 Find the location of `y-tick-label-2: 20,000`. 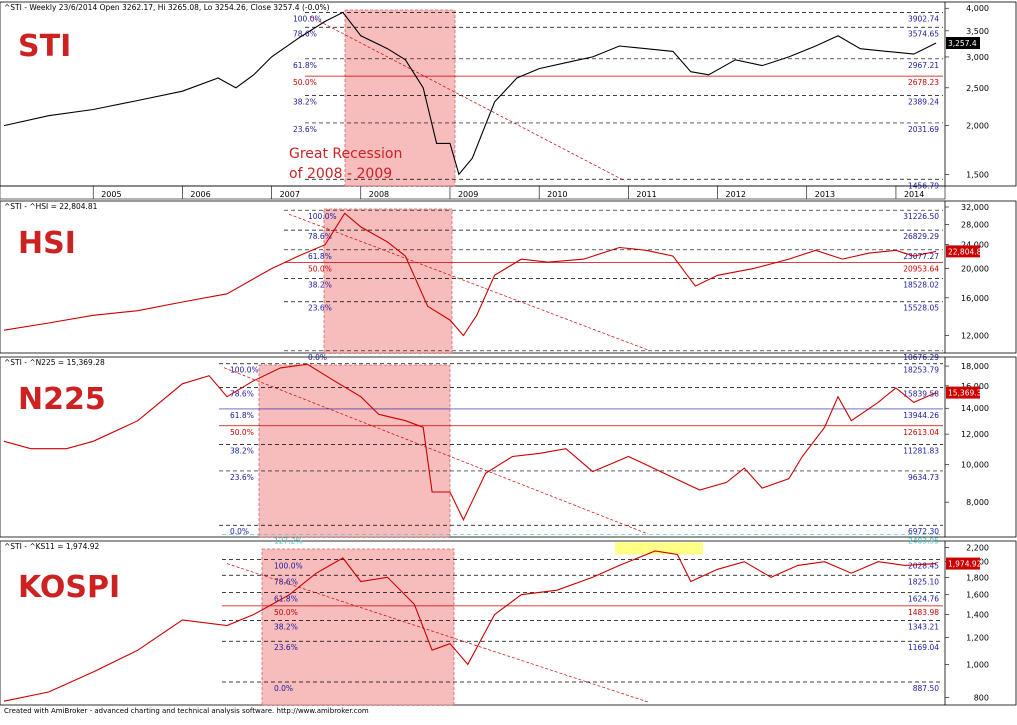

y-tick-label-2: 20,000 is located at coordinates (975, 269).